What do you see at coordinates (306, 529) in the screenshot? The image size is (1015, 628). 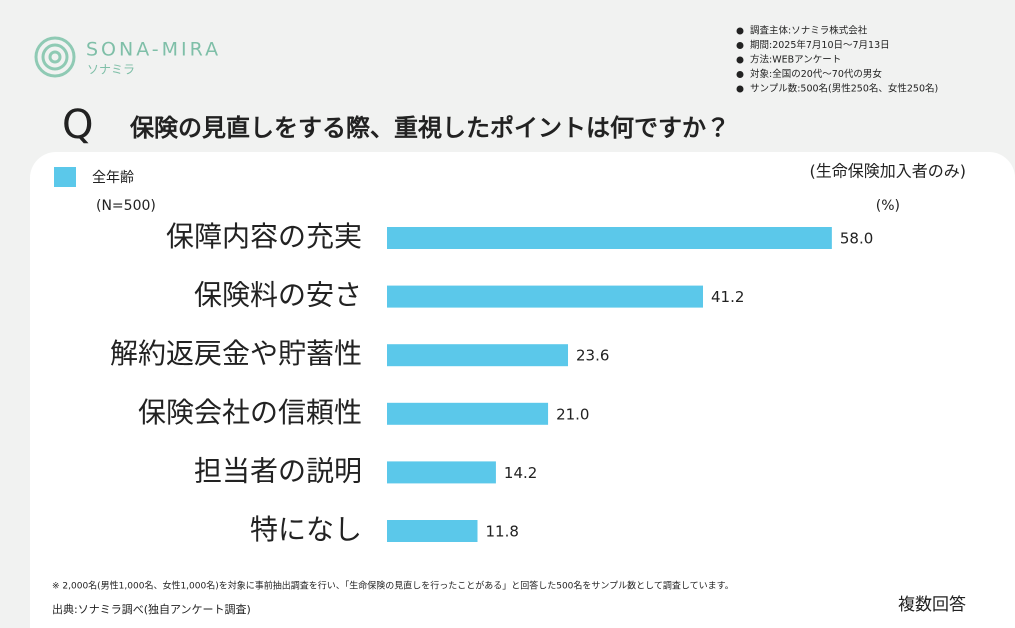 I see `category-label: 特になし` at bounding box center [306, 529].